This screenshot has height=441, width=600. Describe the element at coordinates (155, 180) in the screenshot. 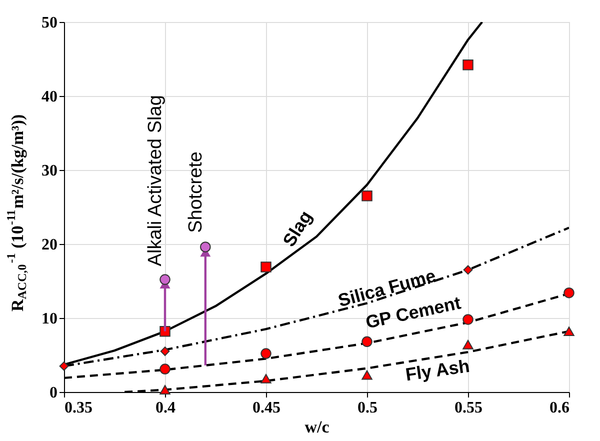

I see `text: Alkali Activated Slag` at that location.